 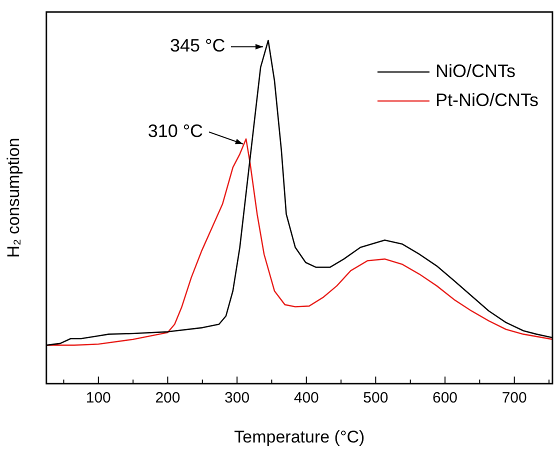 I want to click on y-axis-title: H₂ consumption, so click(x=13, y=198).